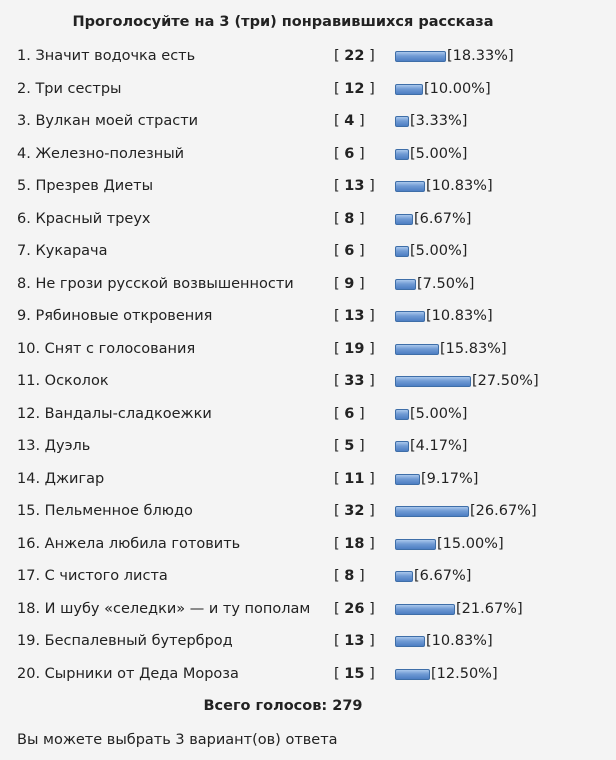 This screenshot has width=616, height=760. Describe the element at coordinates (489, 608) in the screenshot. I see `vote-percent: [21.67%]` at that location.